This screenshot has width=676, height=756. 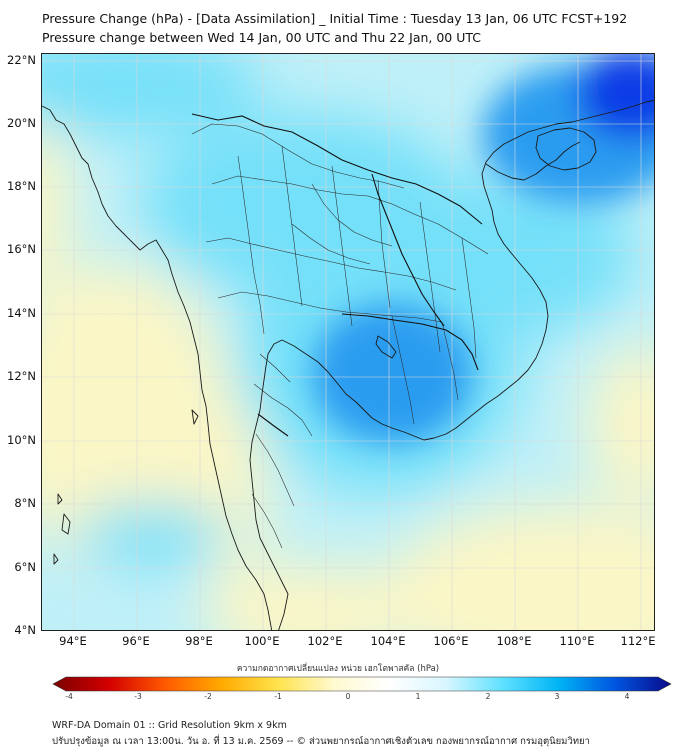 I want to click on colorbar-tick: 1, so click(x=418, y=696).